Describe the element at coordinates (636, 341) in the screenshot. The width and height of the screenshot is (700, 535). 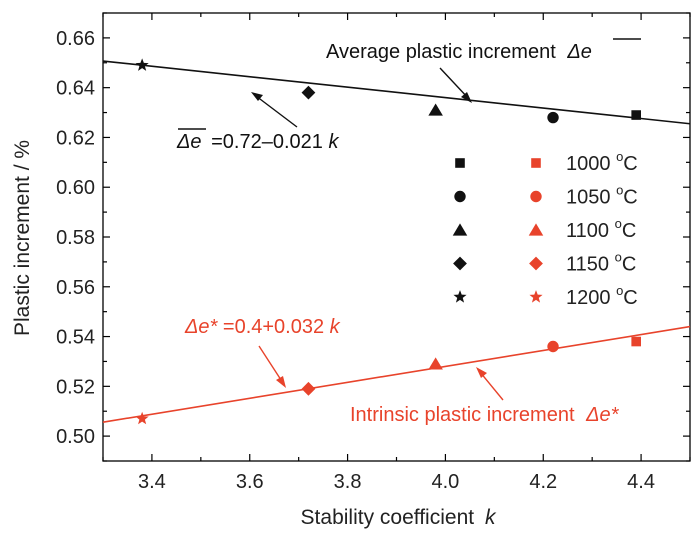
I see `intrinsic-point-square` at that location.